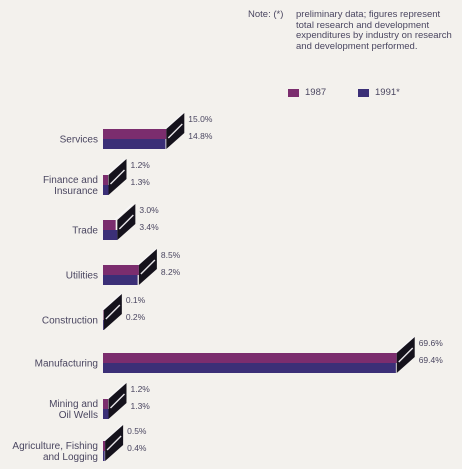 The height and width of the screenshot is (469, 462). What do you see at coordinates (171, 255) in the screenshot?
I see `value-label-1987-3: 8.5%` at bounding box center [171, 255].